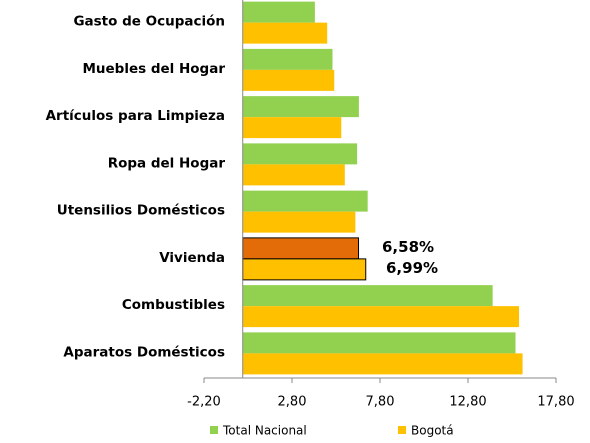 The height and width of the screenshot is (443, 590). I want to click on data-label: 6,58%, so click(408, 247).